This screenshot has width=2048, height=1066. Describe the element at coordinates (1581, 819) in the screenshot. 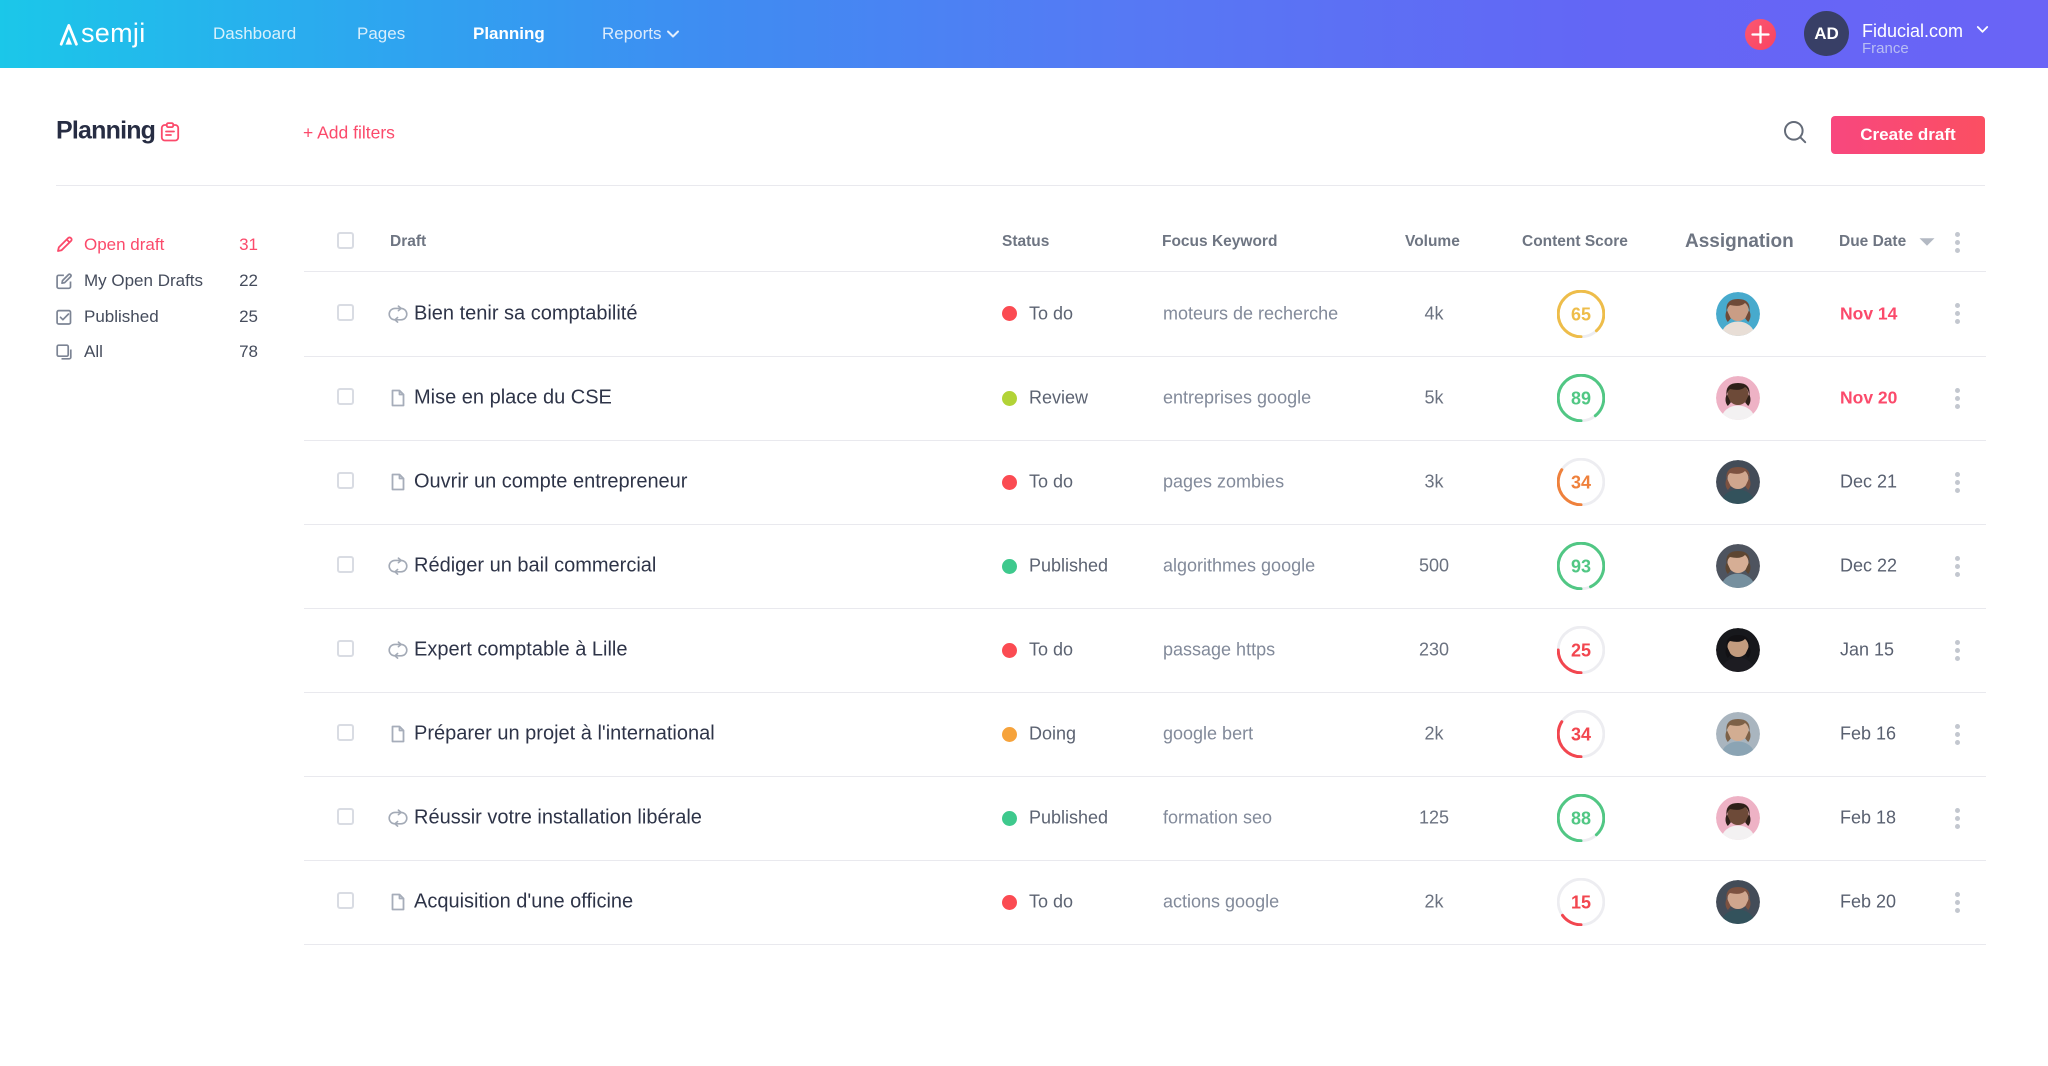

I see `svg-text: 88` at that location.